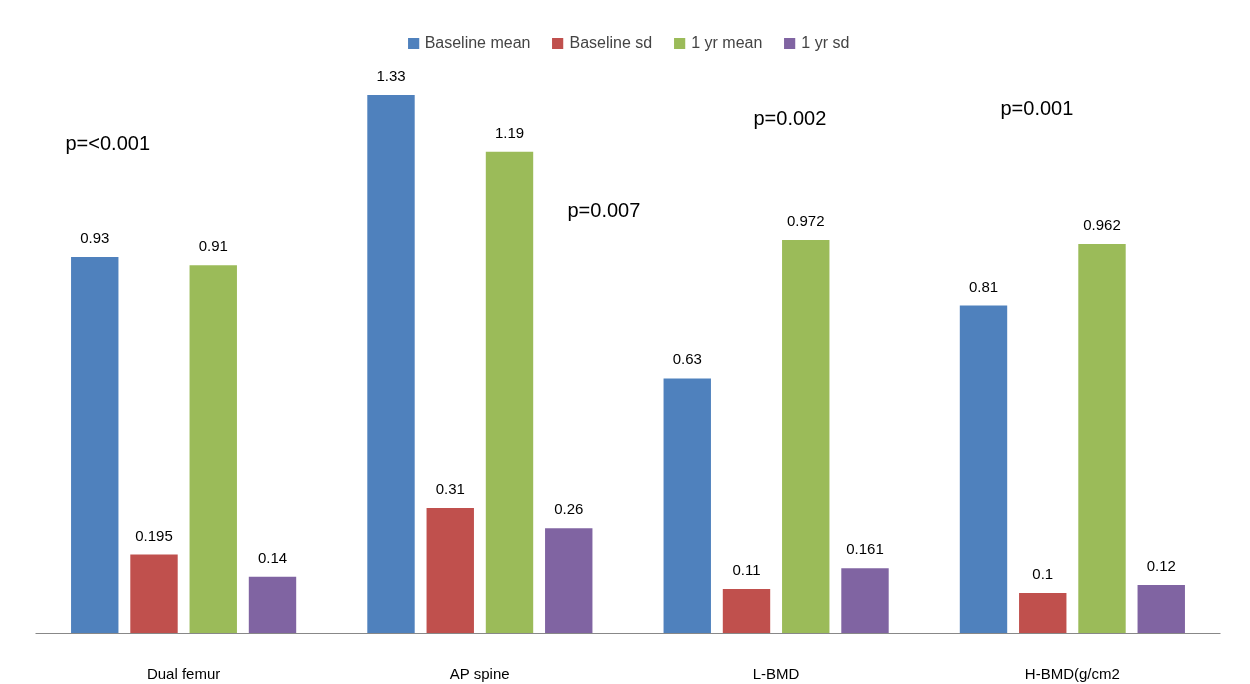  I want to click on data-label: 0.1, so click(1043, 574).